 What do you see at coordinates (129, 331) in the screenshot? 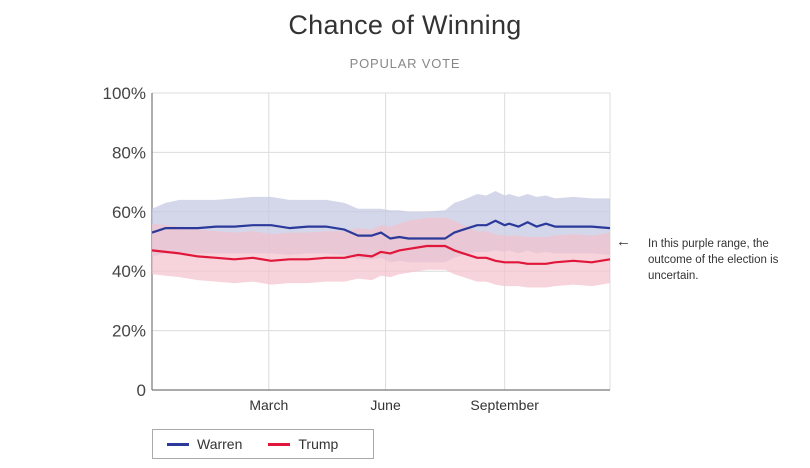
I see `y-tick-label: 20%` at bounding box center [129, 331].